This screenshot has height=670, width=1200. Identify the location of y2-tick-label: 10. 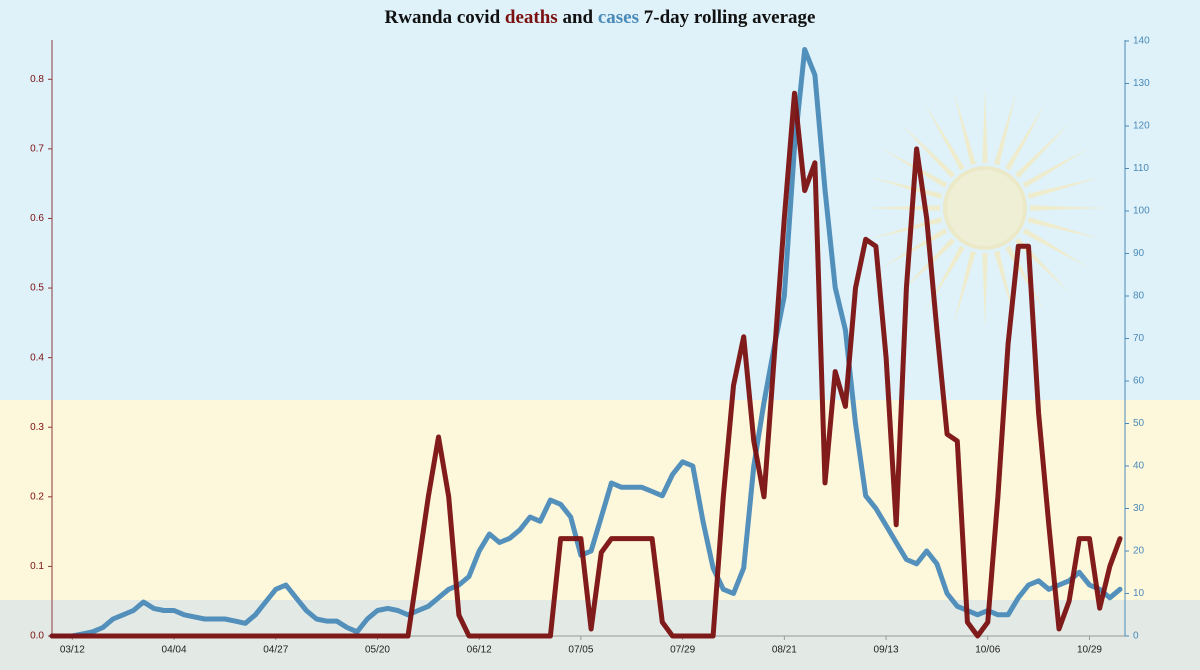
(1139, 593).